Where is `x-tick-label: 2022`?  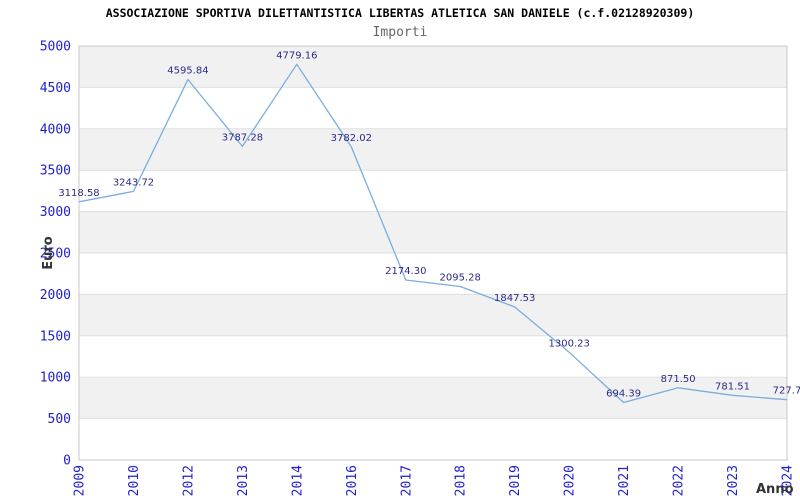 x-tick-label: 2022 is located at coordinates (679, 480).